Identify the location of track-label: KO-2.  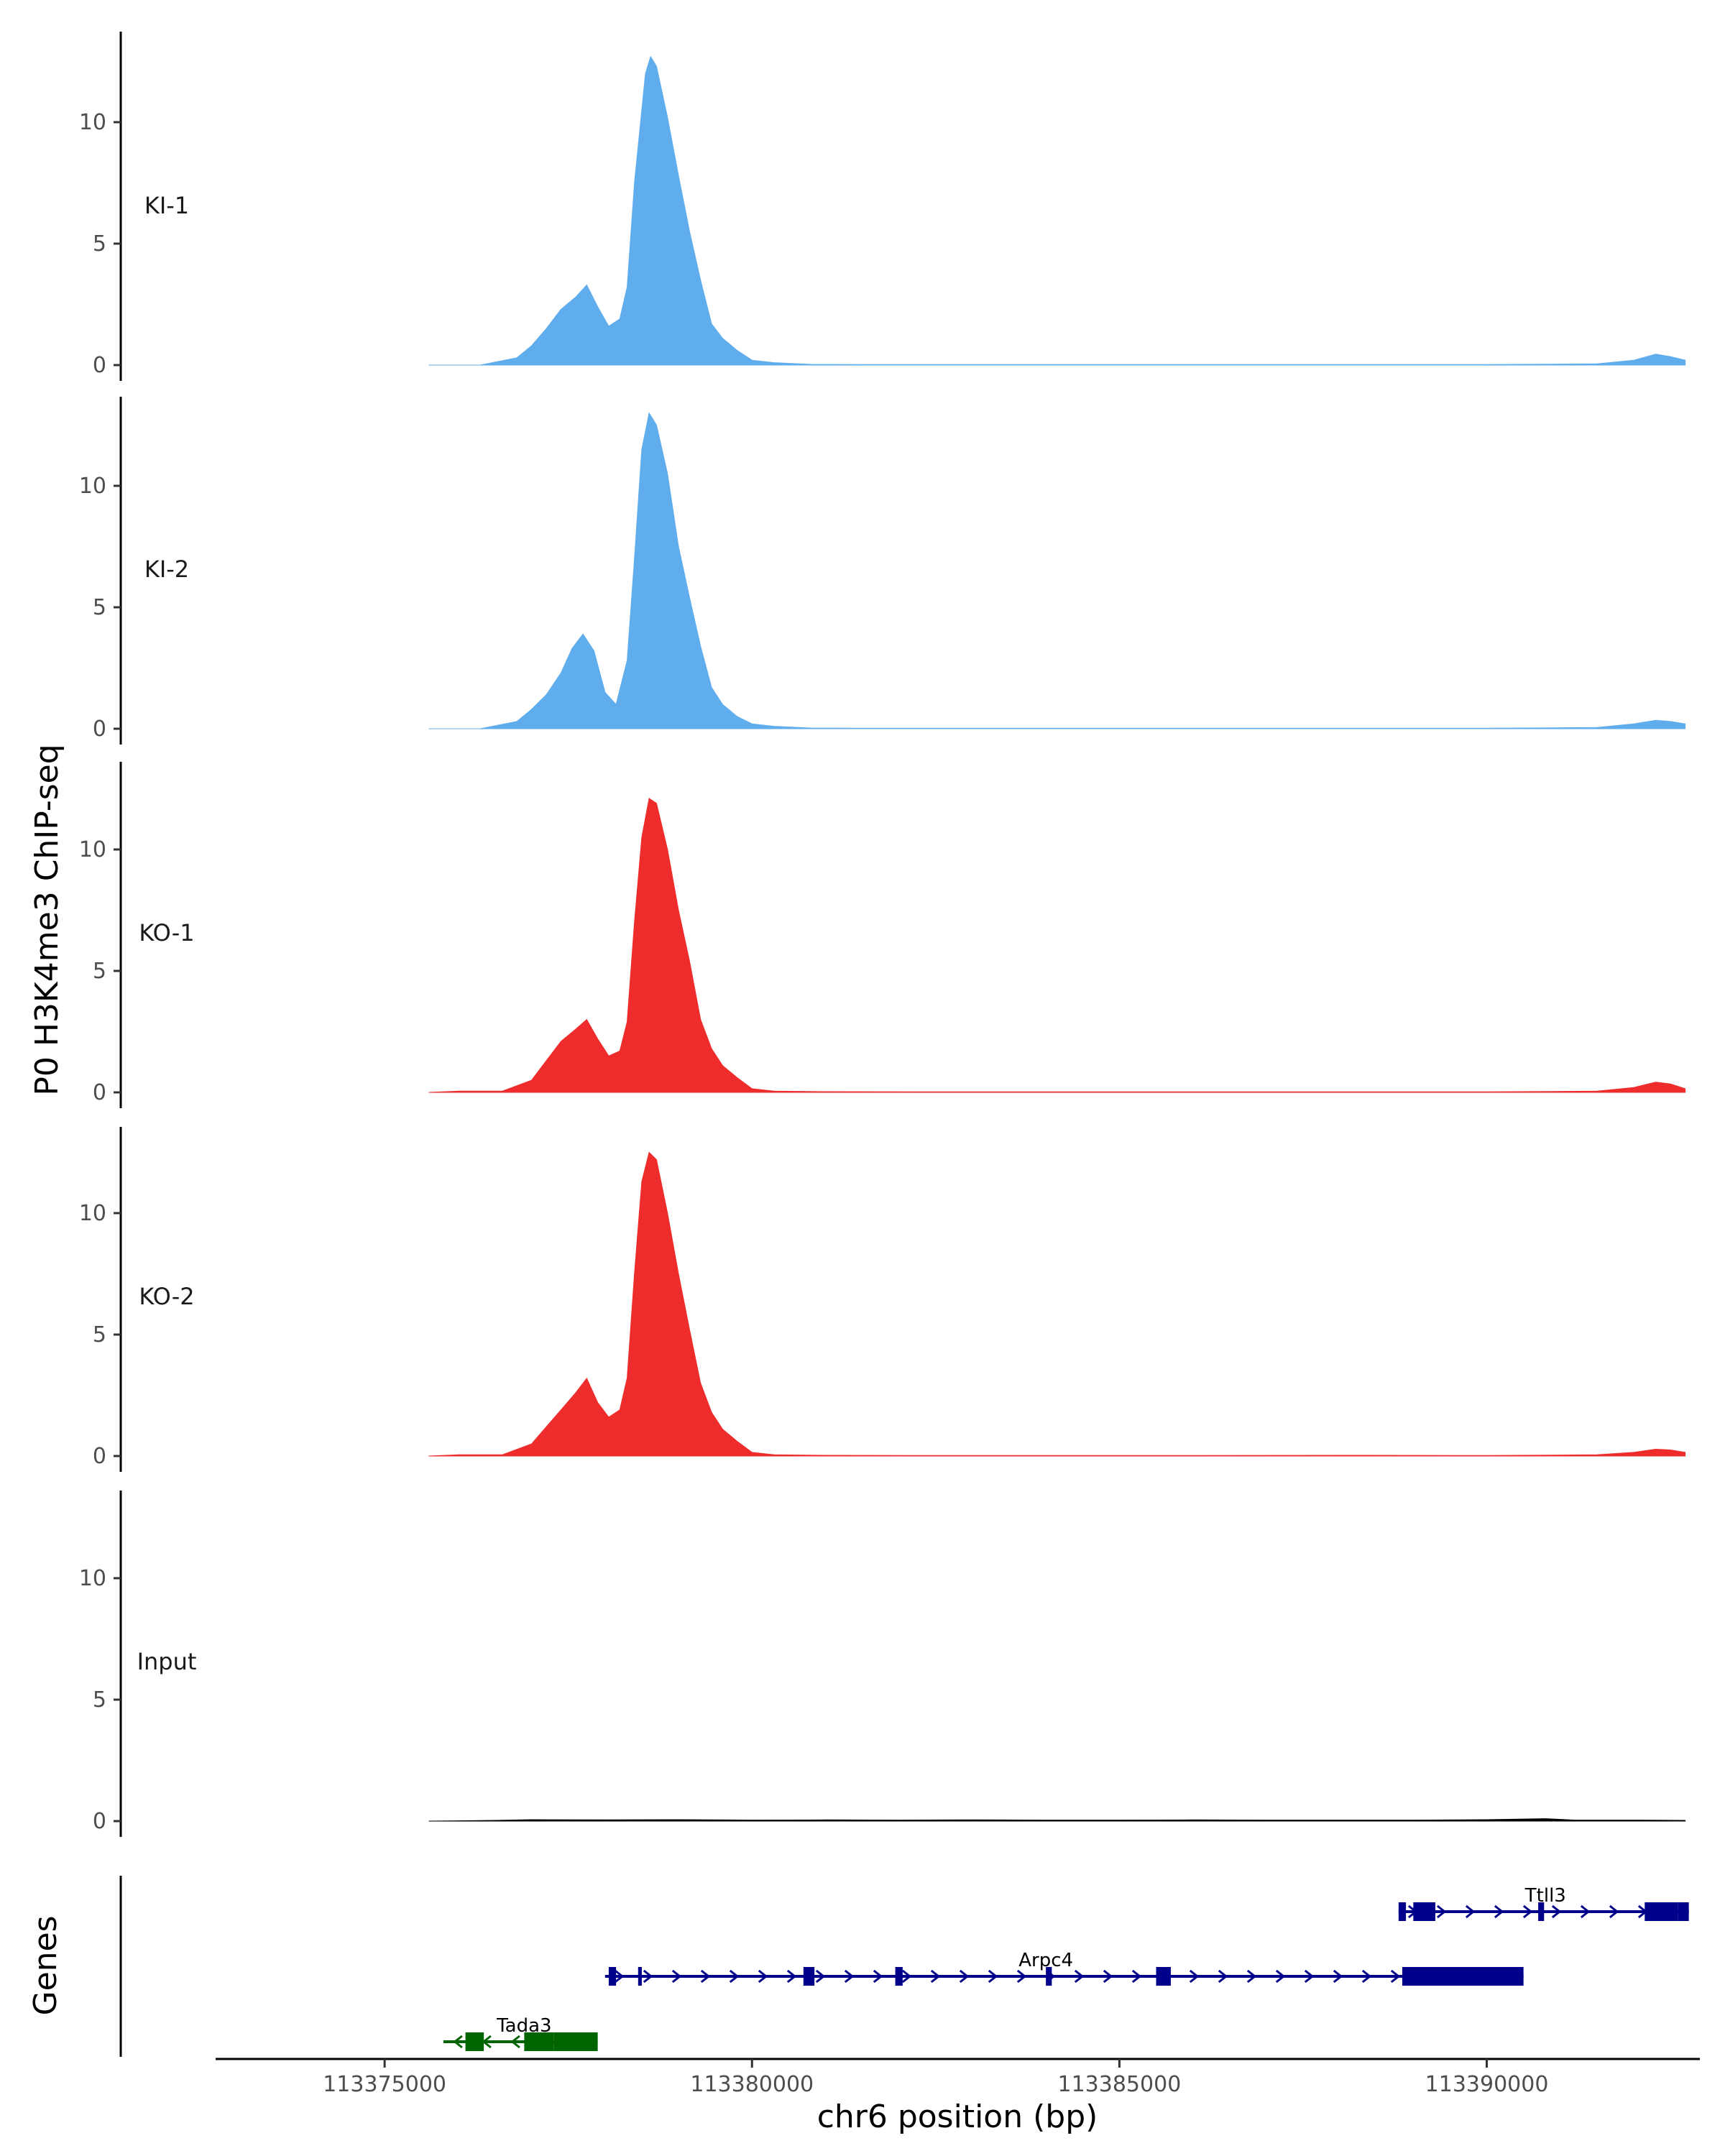
(166, 1296).